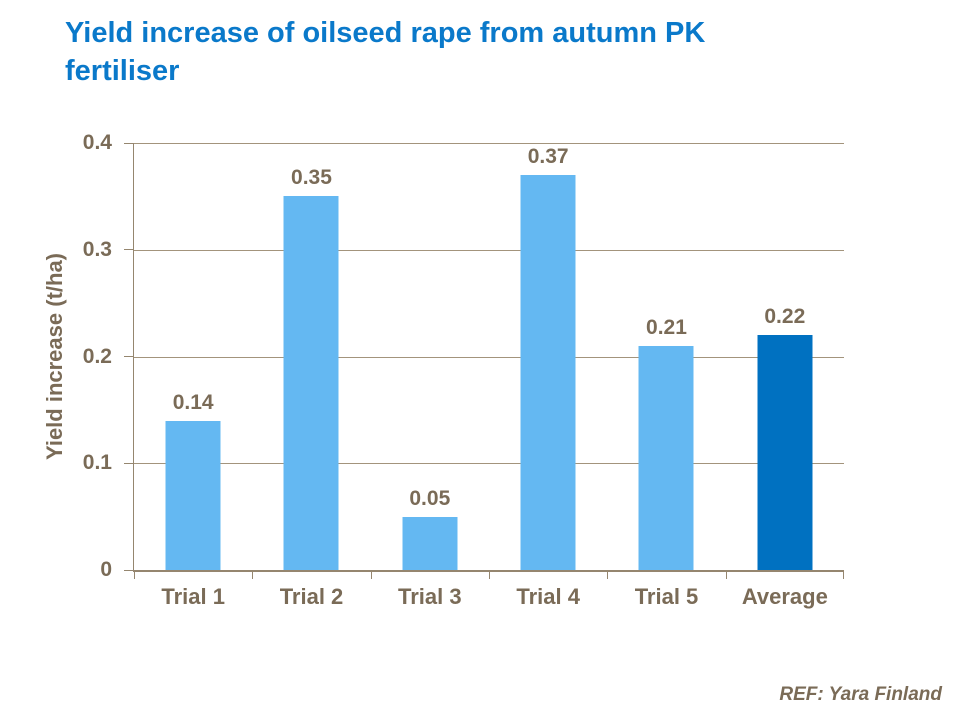 The height and width of the screenshot is (720, 960). Describe the element at coordinates (430, 596) in the screenshot. I see `x-axis-label: Trial 3` at that location.